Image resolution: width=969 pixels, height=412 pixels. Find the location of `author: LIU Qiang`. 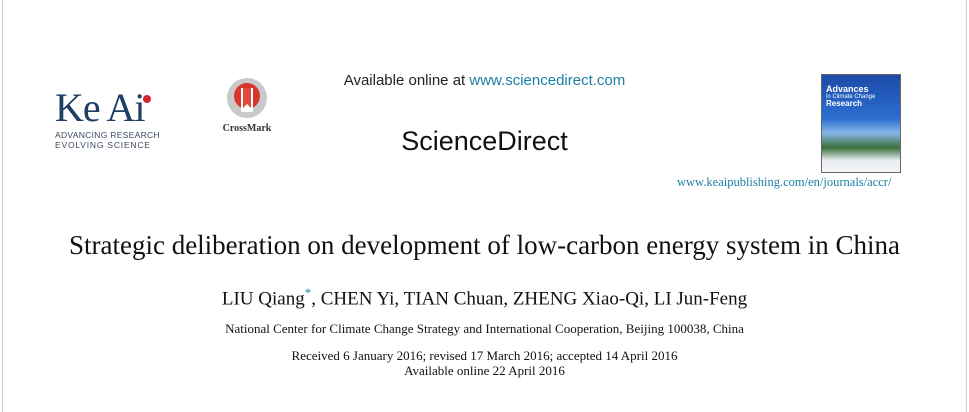

author: LIU Qiang is located at coordinates (263, 299).